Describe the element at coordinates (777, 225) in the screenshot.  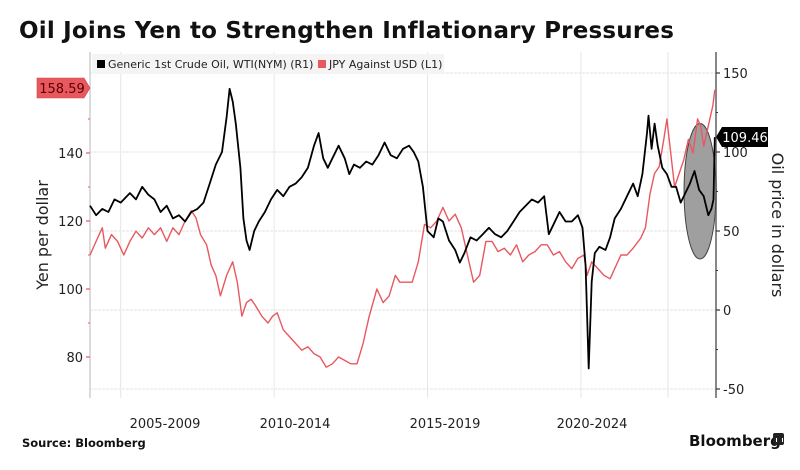
I see `right-axis-title: Oil price in dollars` at that location.